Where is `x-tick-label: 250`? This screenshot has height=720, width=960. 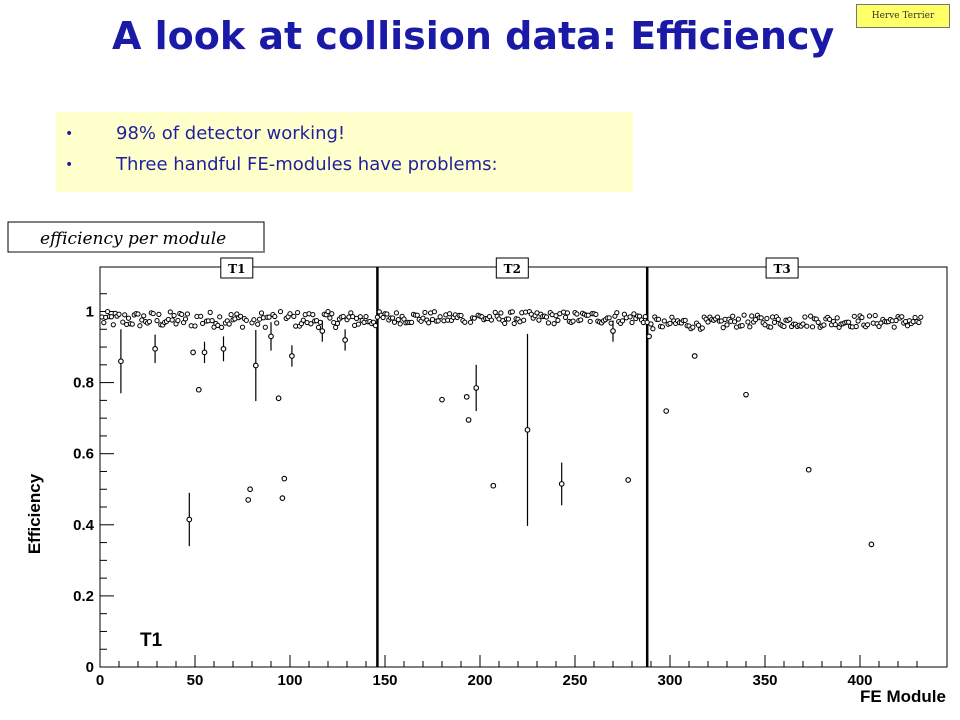
x-tick-label: 250 is located at coordinates (574, 680).